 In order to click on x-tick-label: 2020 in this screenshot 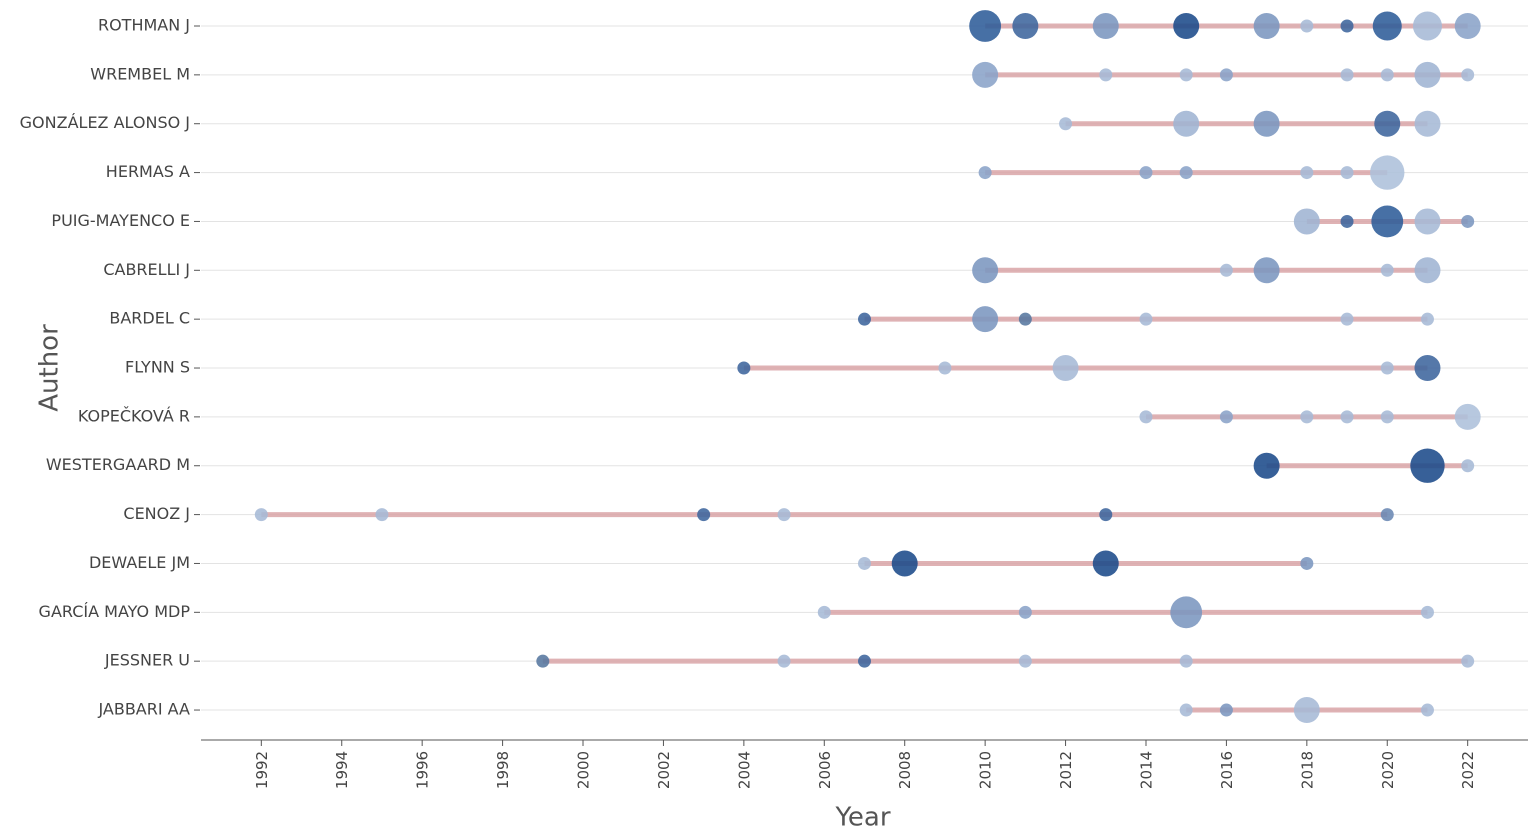, I will do `click(1388, 770)`.